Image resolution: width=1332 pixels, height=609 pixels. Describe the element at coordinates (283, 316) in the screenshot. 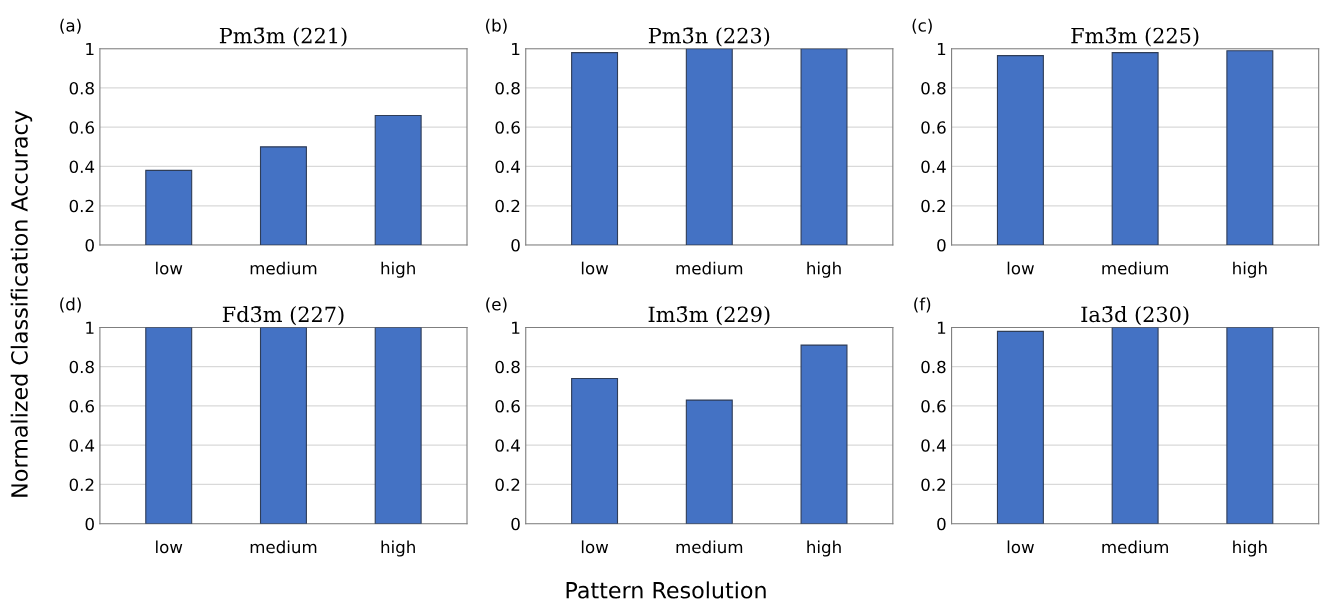

I see `chart-title: Fd3̄m (227)` at that location.